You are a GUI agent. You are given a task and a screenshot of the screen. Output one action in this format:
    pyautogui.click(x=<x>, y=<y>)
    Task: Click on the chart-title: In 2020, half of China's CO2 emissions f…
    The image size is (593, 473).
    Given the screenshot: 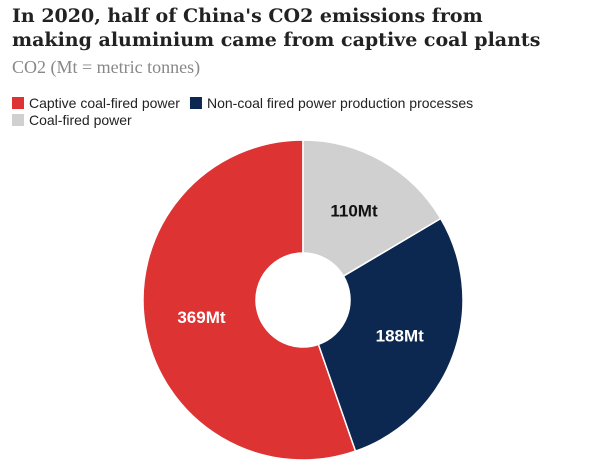 What is the action you would take?
    pyautogui.click(x=276, y=28)
    